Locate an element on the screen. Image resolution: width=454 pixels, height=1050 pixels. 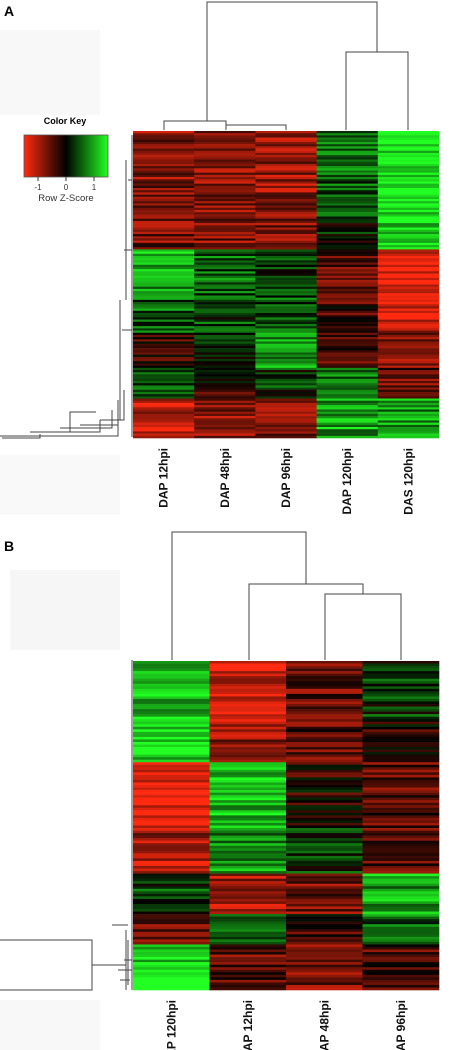
dendro-branch is located at coordinates (126, 962).